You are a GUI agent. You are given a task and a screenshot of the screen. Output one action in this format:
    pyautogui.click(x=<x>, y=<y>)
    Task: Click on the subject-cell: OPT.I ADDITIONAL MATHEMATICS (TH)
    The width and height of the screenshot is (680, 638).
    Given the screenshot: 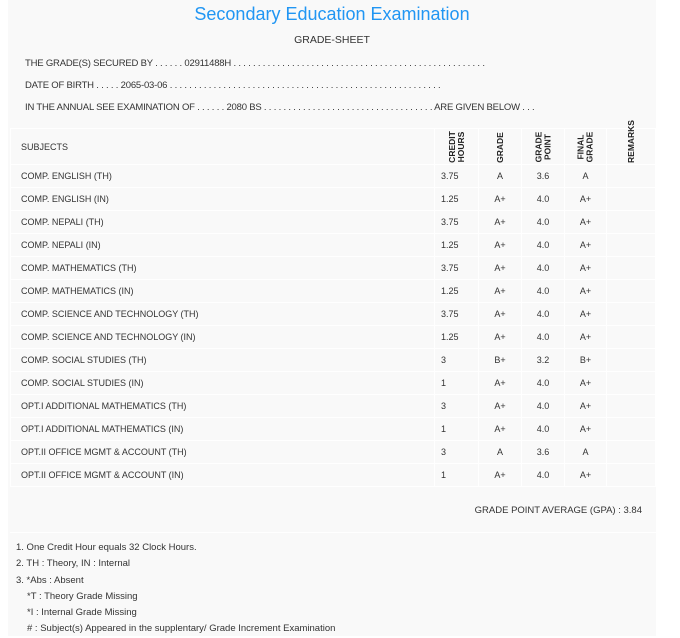 What is the action you would take?
    pyautogui.click(x=222, y=406)
    